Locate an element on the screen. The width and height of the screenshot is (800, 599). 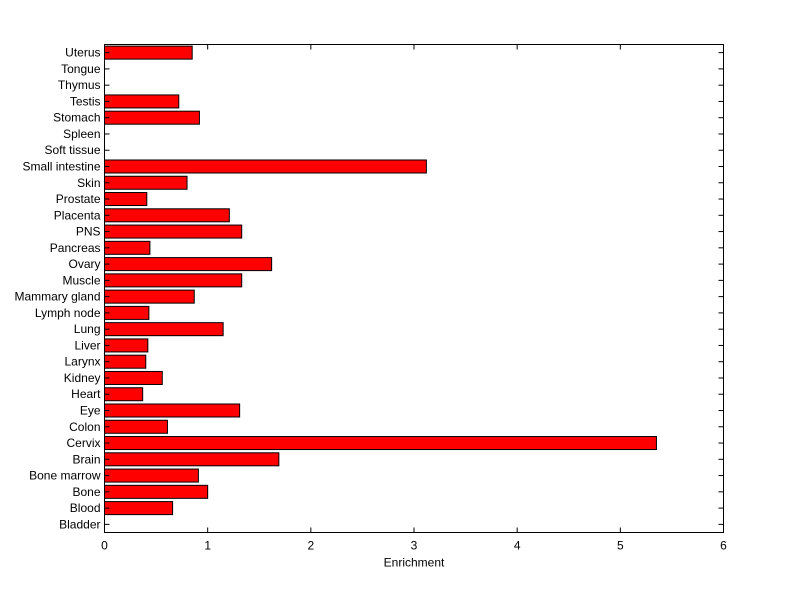
y-tick-label: Placenta is located at coordinates (77, 215).